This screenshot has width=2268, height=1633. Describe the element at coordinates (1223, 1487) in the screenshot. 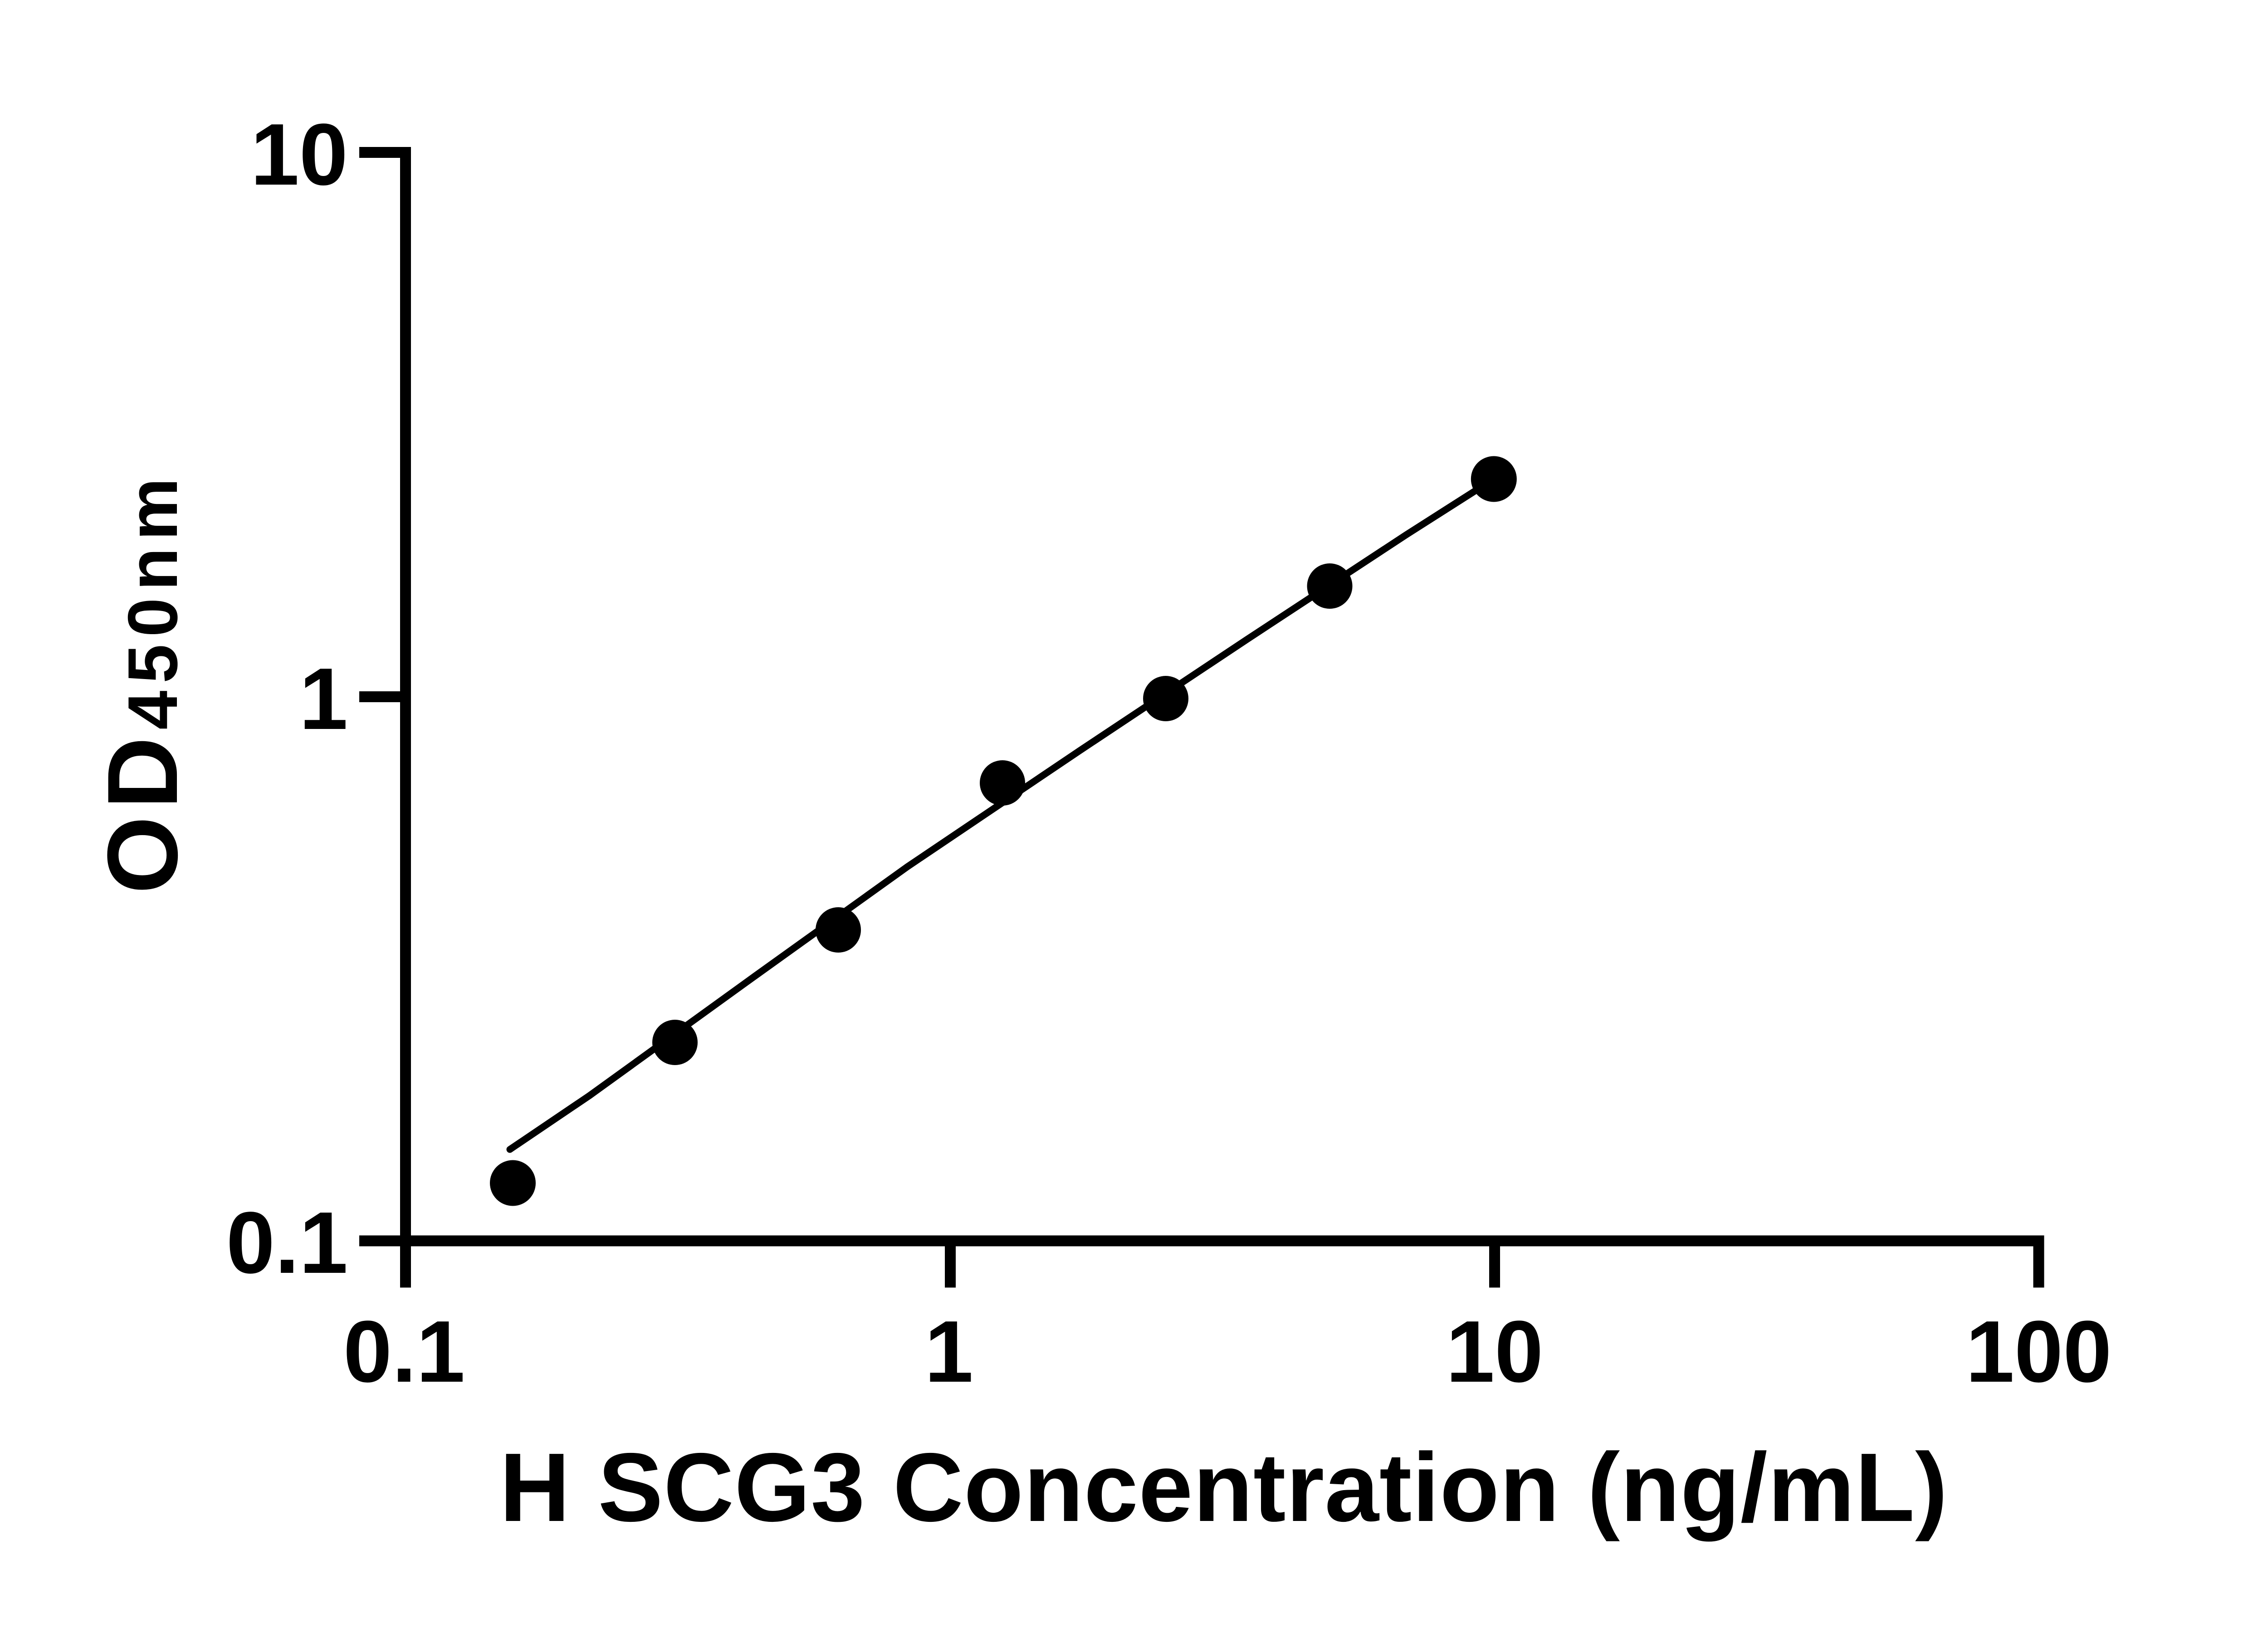

I see `svg-text: H SCG3 Concentration (ng/mL)` at that location.